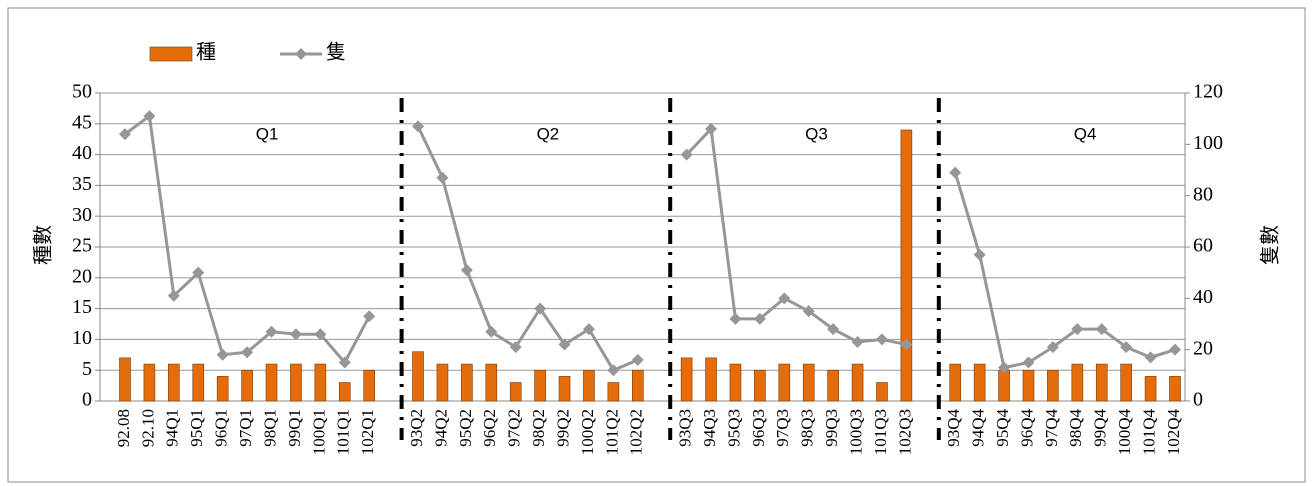  I want to click on x-tick-label: 96Q2, so click(489, 428).